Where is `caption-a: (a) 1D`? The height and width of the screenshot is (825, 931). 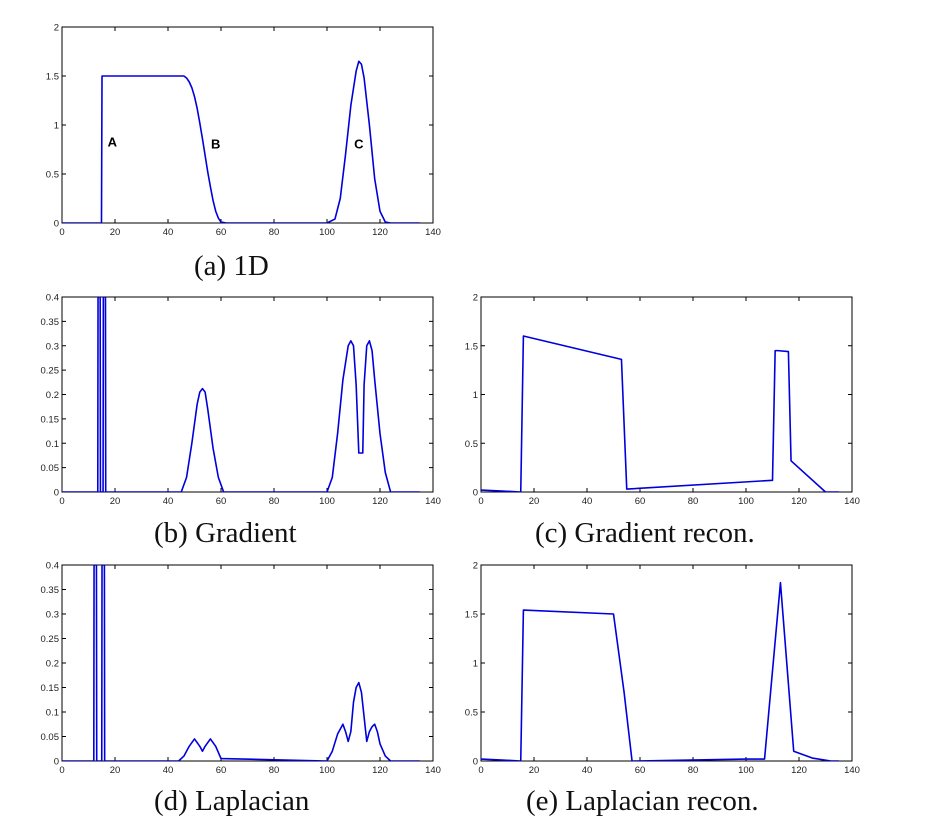
caption-a: (a) 1D is located at coordinates (231, 266).